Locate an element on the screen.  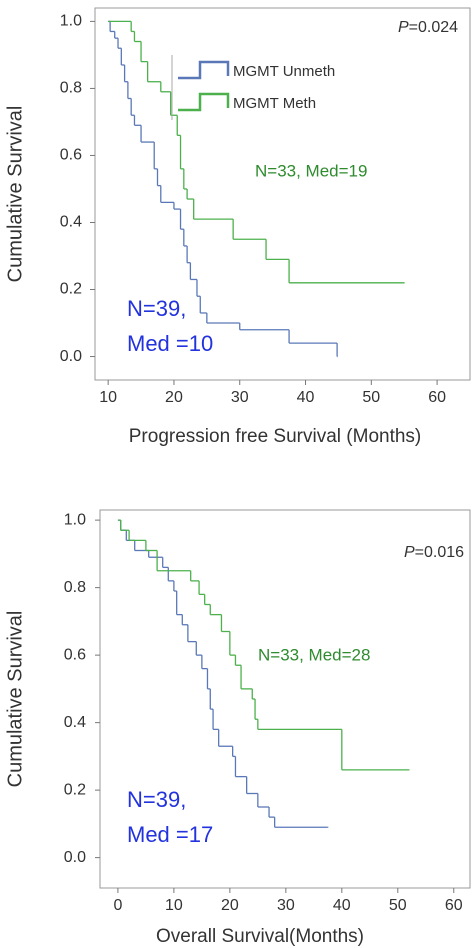
p-text: =0.024 is located at coordinates (433, 27).